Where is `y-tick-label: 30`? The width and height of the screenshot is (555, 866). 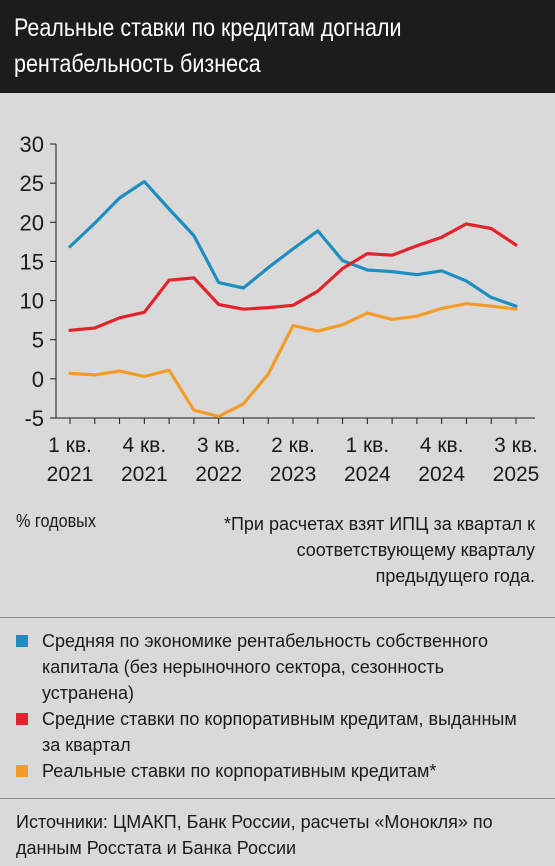
y-tick-label: 30 is located at coordinates (32, 144).